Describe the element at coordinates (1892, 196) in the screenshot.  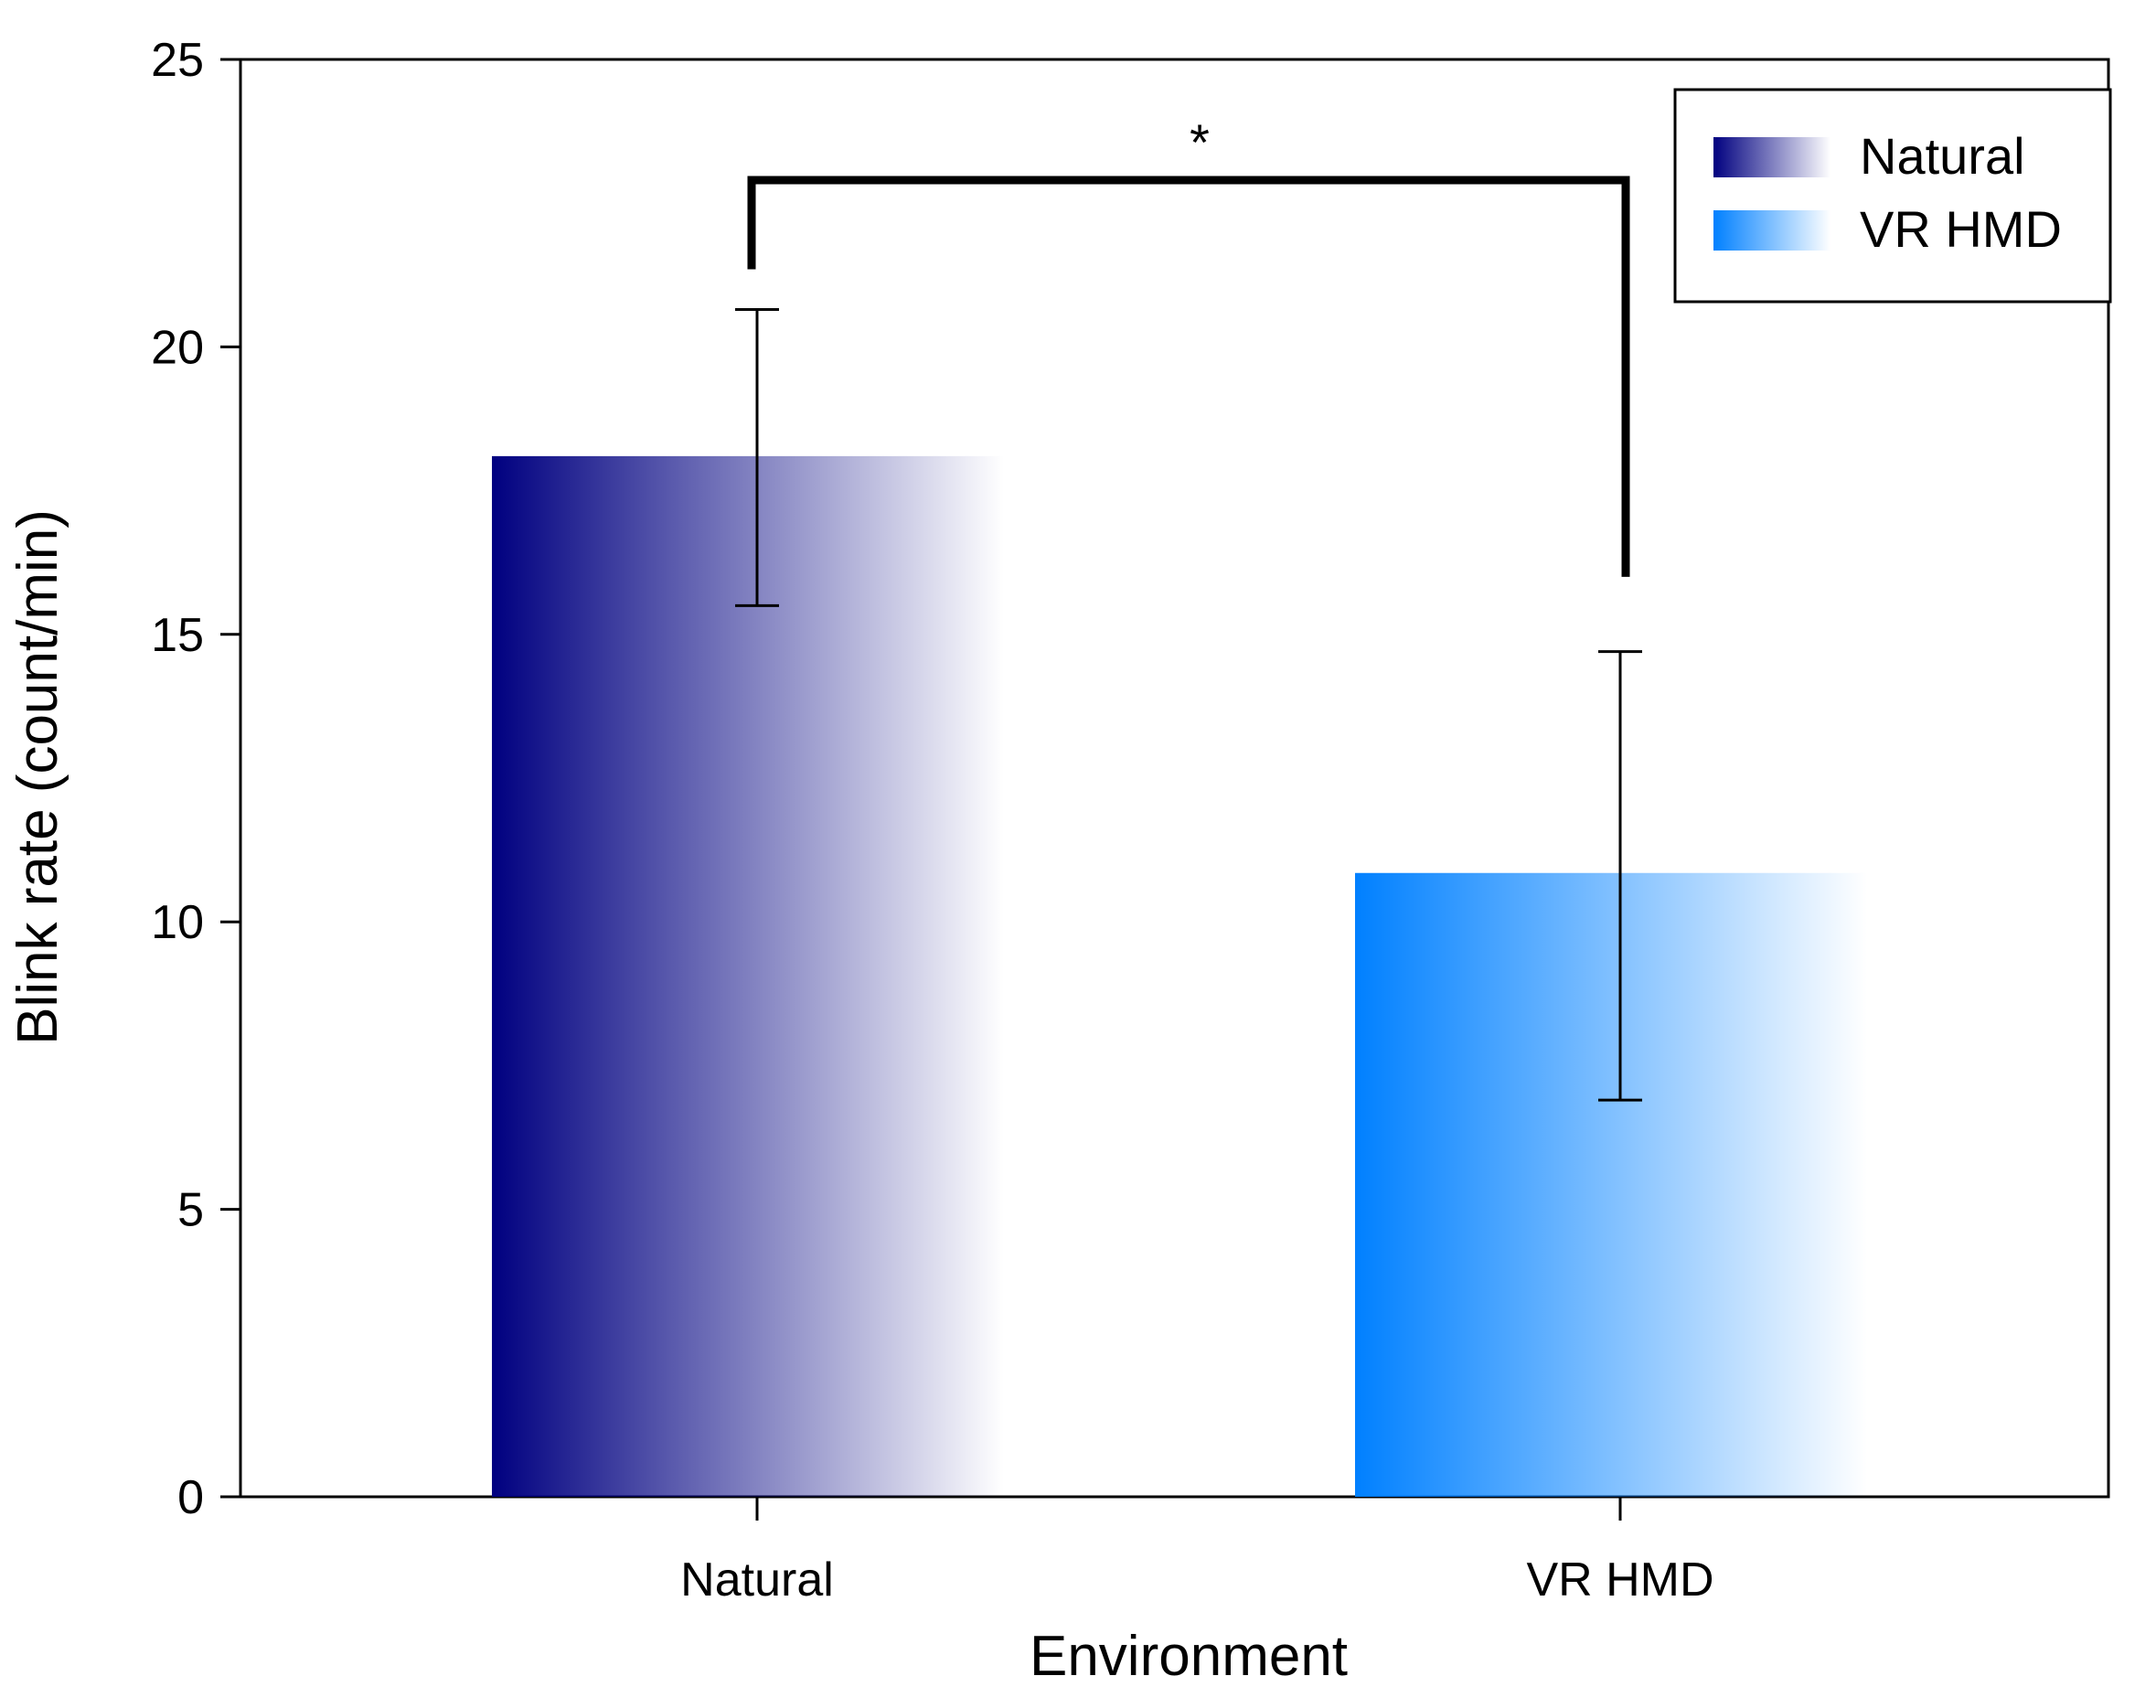
I see `legend-box` at that location.